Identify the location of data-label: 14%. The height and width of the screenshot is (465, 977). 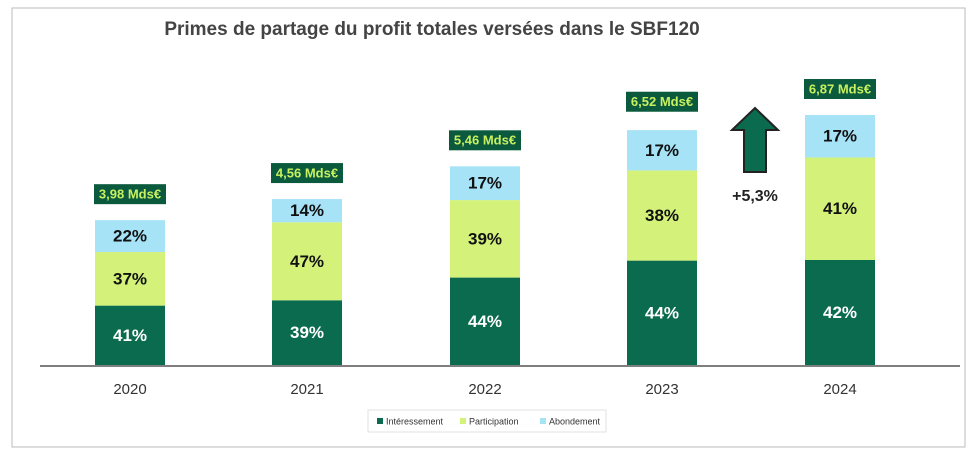
(307, 210).